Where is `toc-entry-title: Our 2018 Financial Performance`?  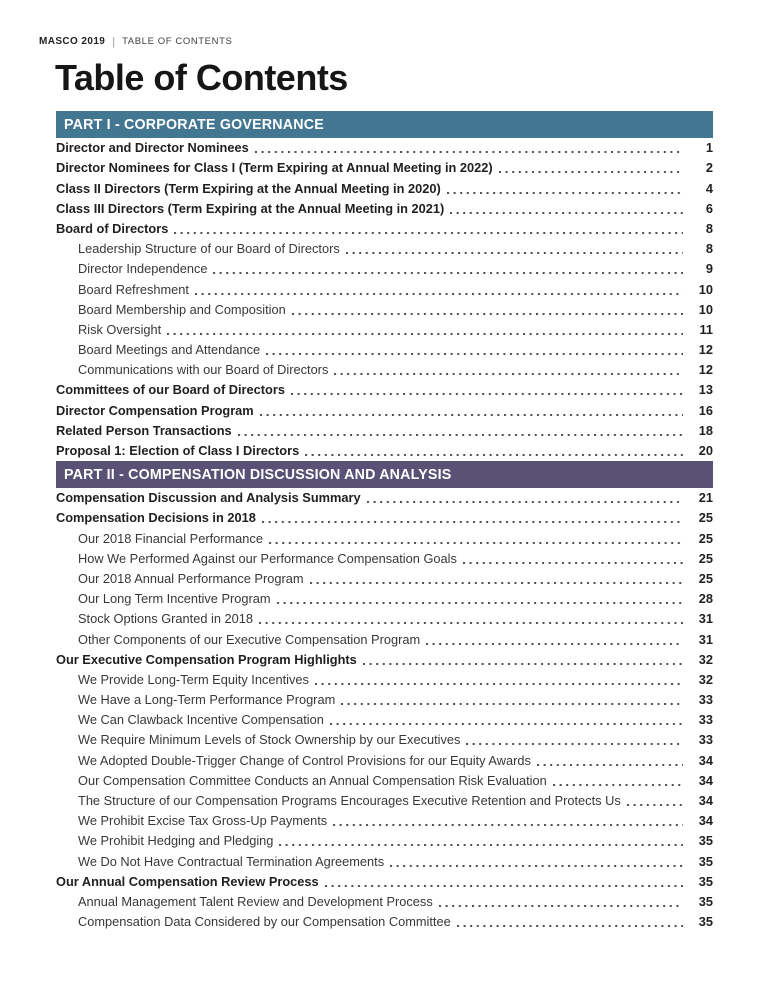
toc-entry-title: Our 2018 Financial Performance is located at coordinates (170, 538).